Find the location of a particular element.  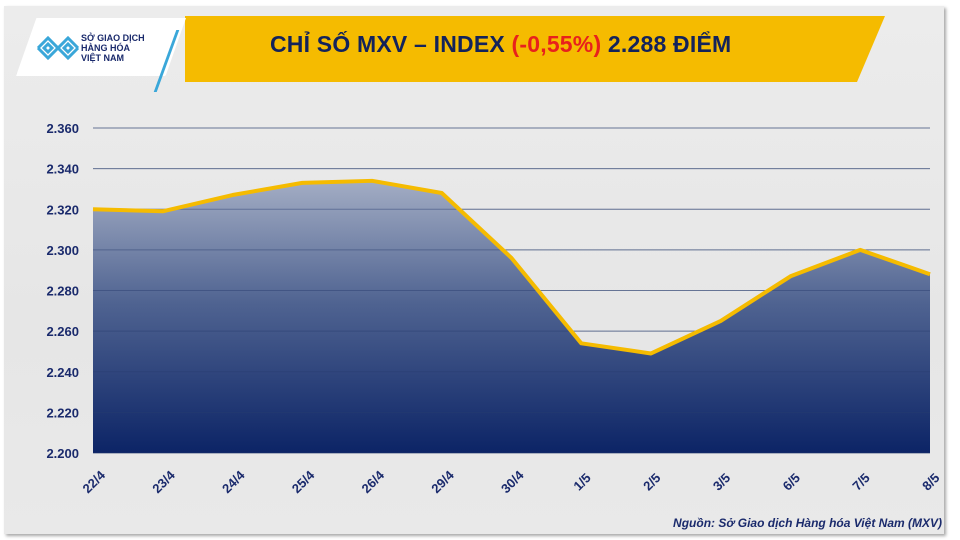

x-tick-label: 3/5 is located at coordinates (721, 481).